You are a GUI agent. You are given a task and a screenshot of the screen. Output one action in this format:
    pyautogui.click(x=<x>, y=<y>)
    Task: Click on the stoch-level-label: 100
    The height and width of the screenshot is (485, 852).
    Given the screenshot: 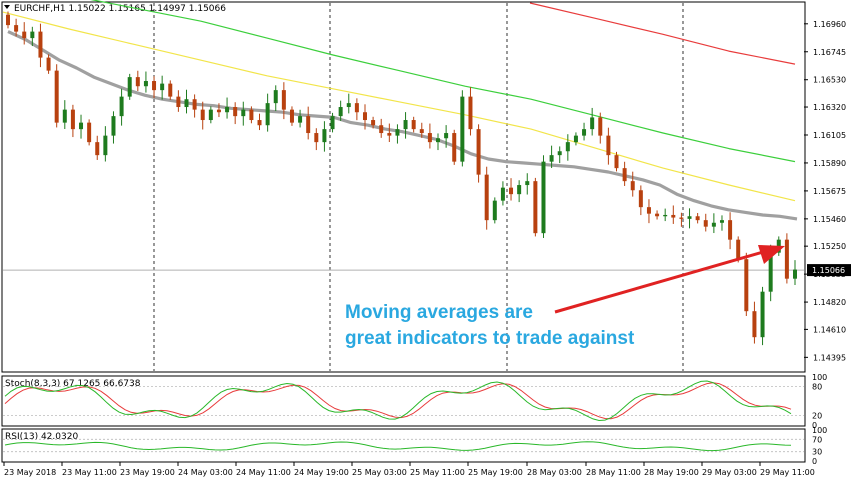 What is the action you would take?
    pyautogui.click(x=819, y=377)
    